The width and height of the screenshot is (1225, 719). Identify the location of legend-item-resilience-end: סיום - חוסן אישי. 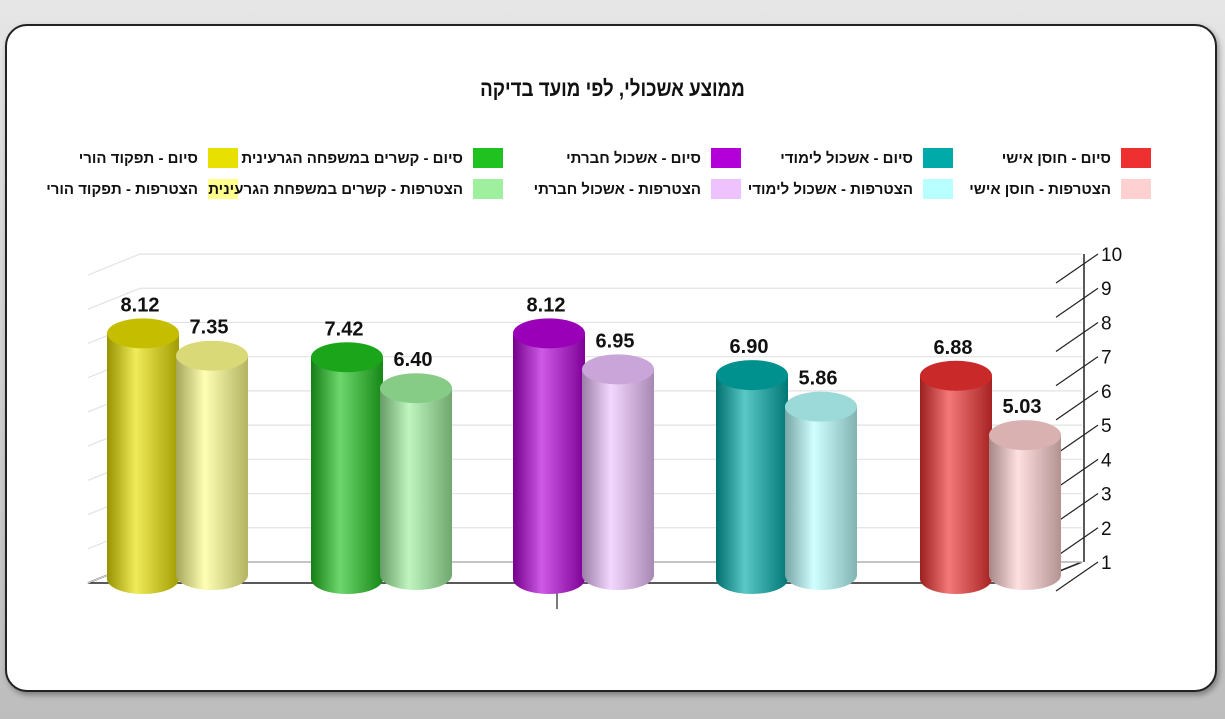
(1076, 158).